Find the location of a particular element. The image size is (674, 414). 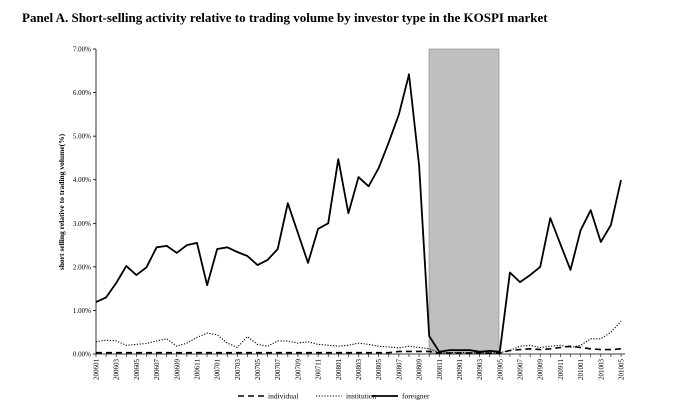

x-tick-label: 200803 is located at coordinates (359, 370).